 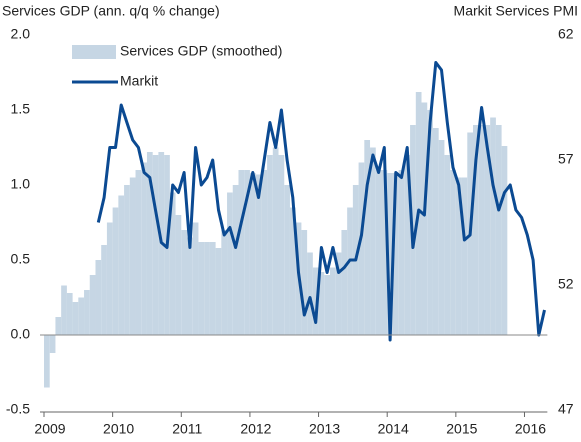 I want to click on legend-swatch, so click(x=94, y=52).